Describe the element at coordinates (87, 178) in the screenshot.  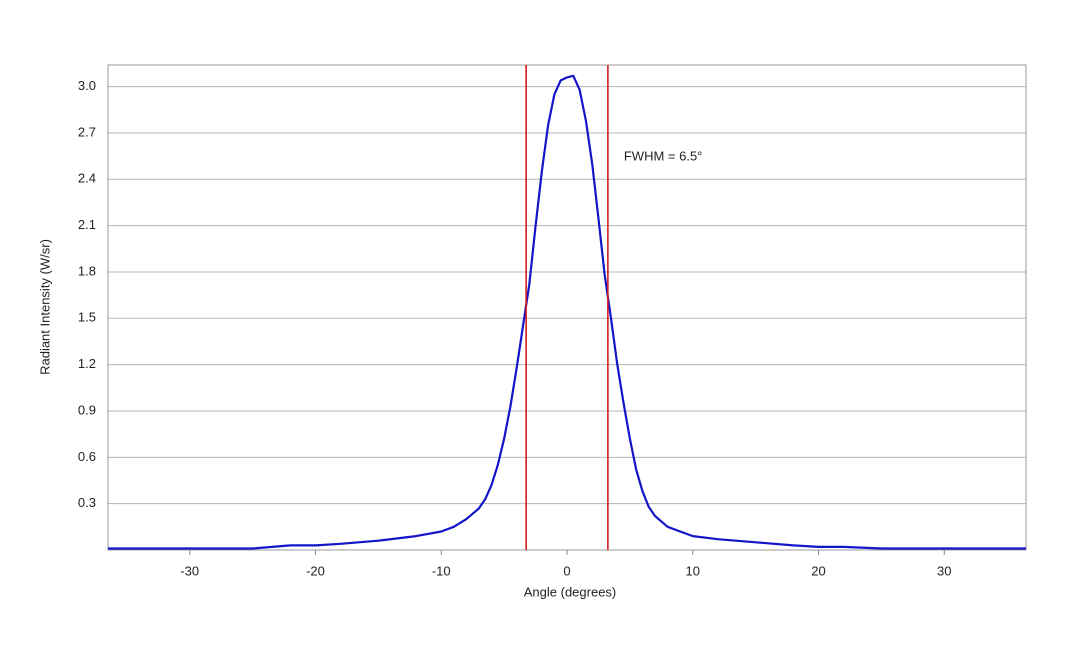
I see `y-tick-label: 2.4` at that location.